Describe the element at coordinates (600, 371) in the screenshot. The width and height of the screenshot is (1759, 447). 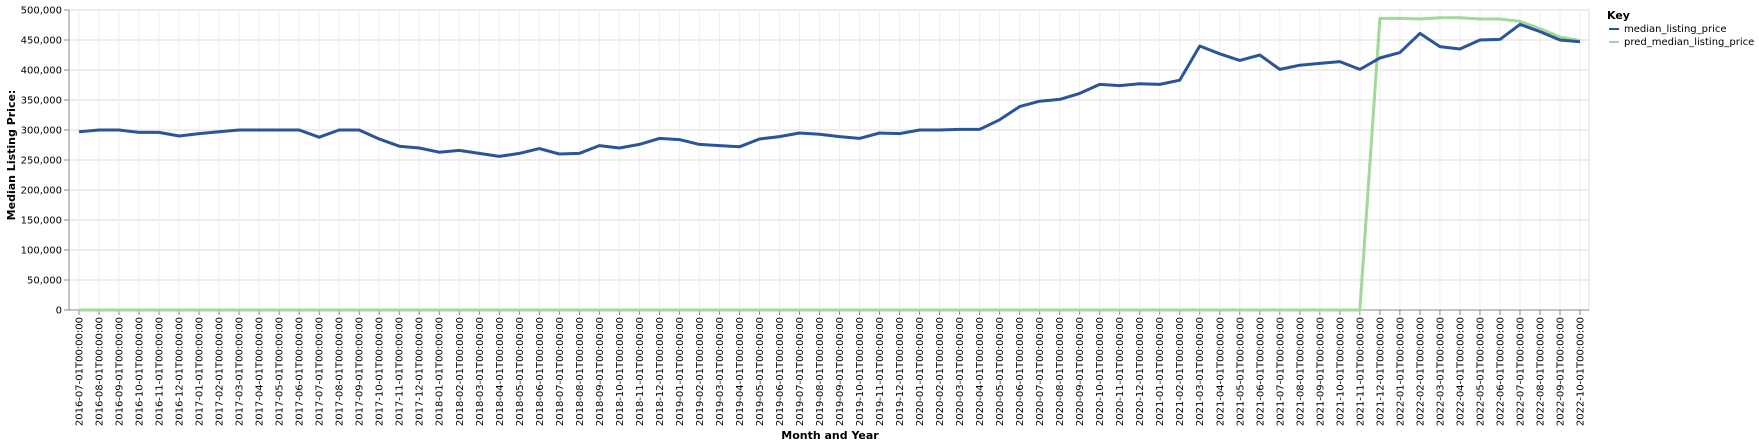
I see `x-tick-label: 2018-09-01T00:00:00` at that location.